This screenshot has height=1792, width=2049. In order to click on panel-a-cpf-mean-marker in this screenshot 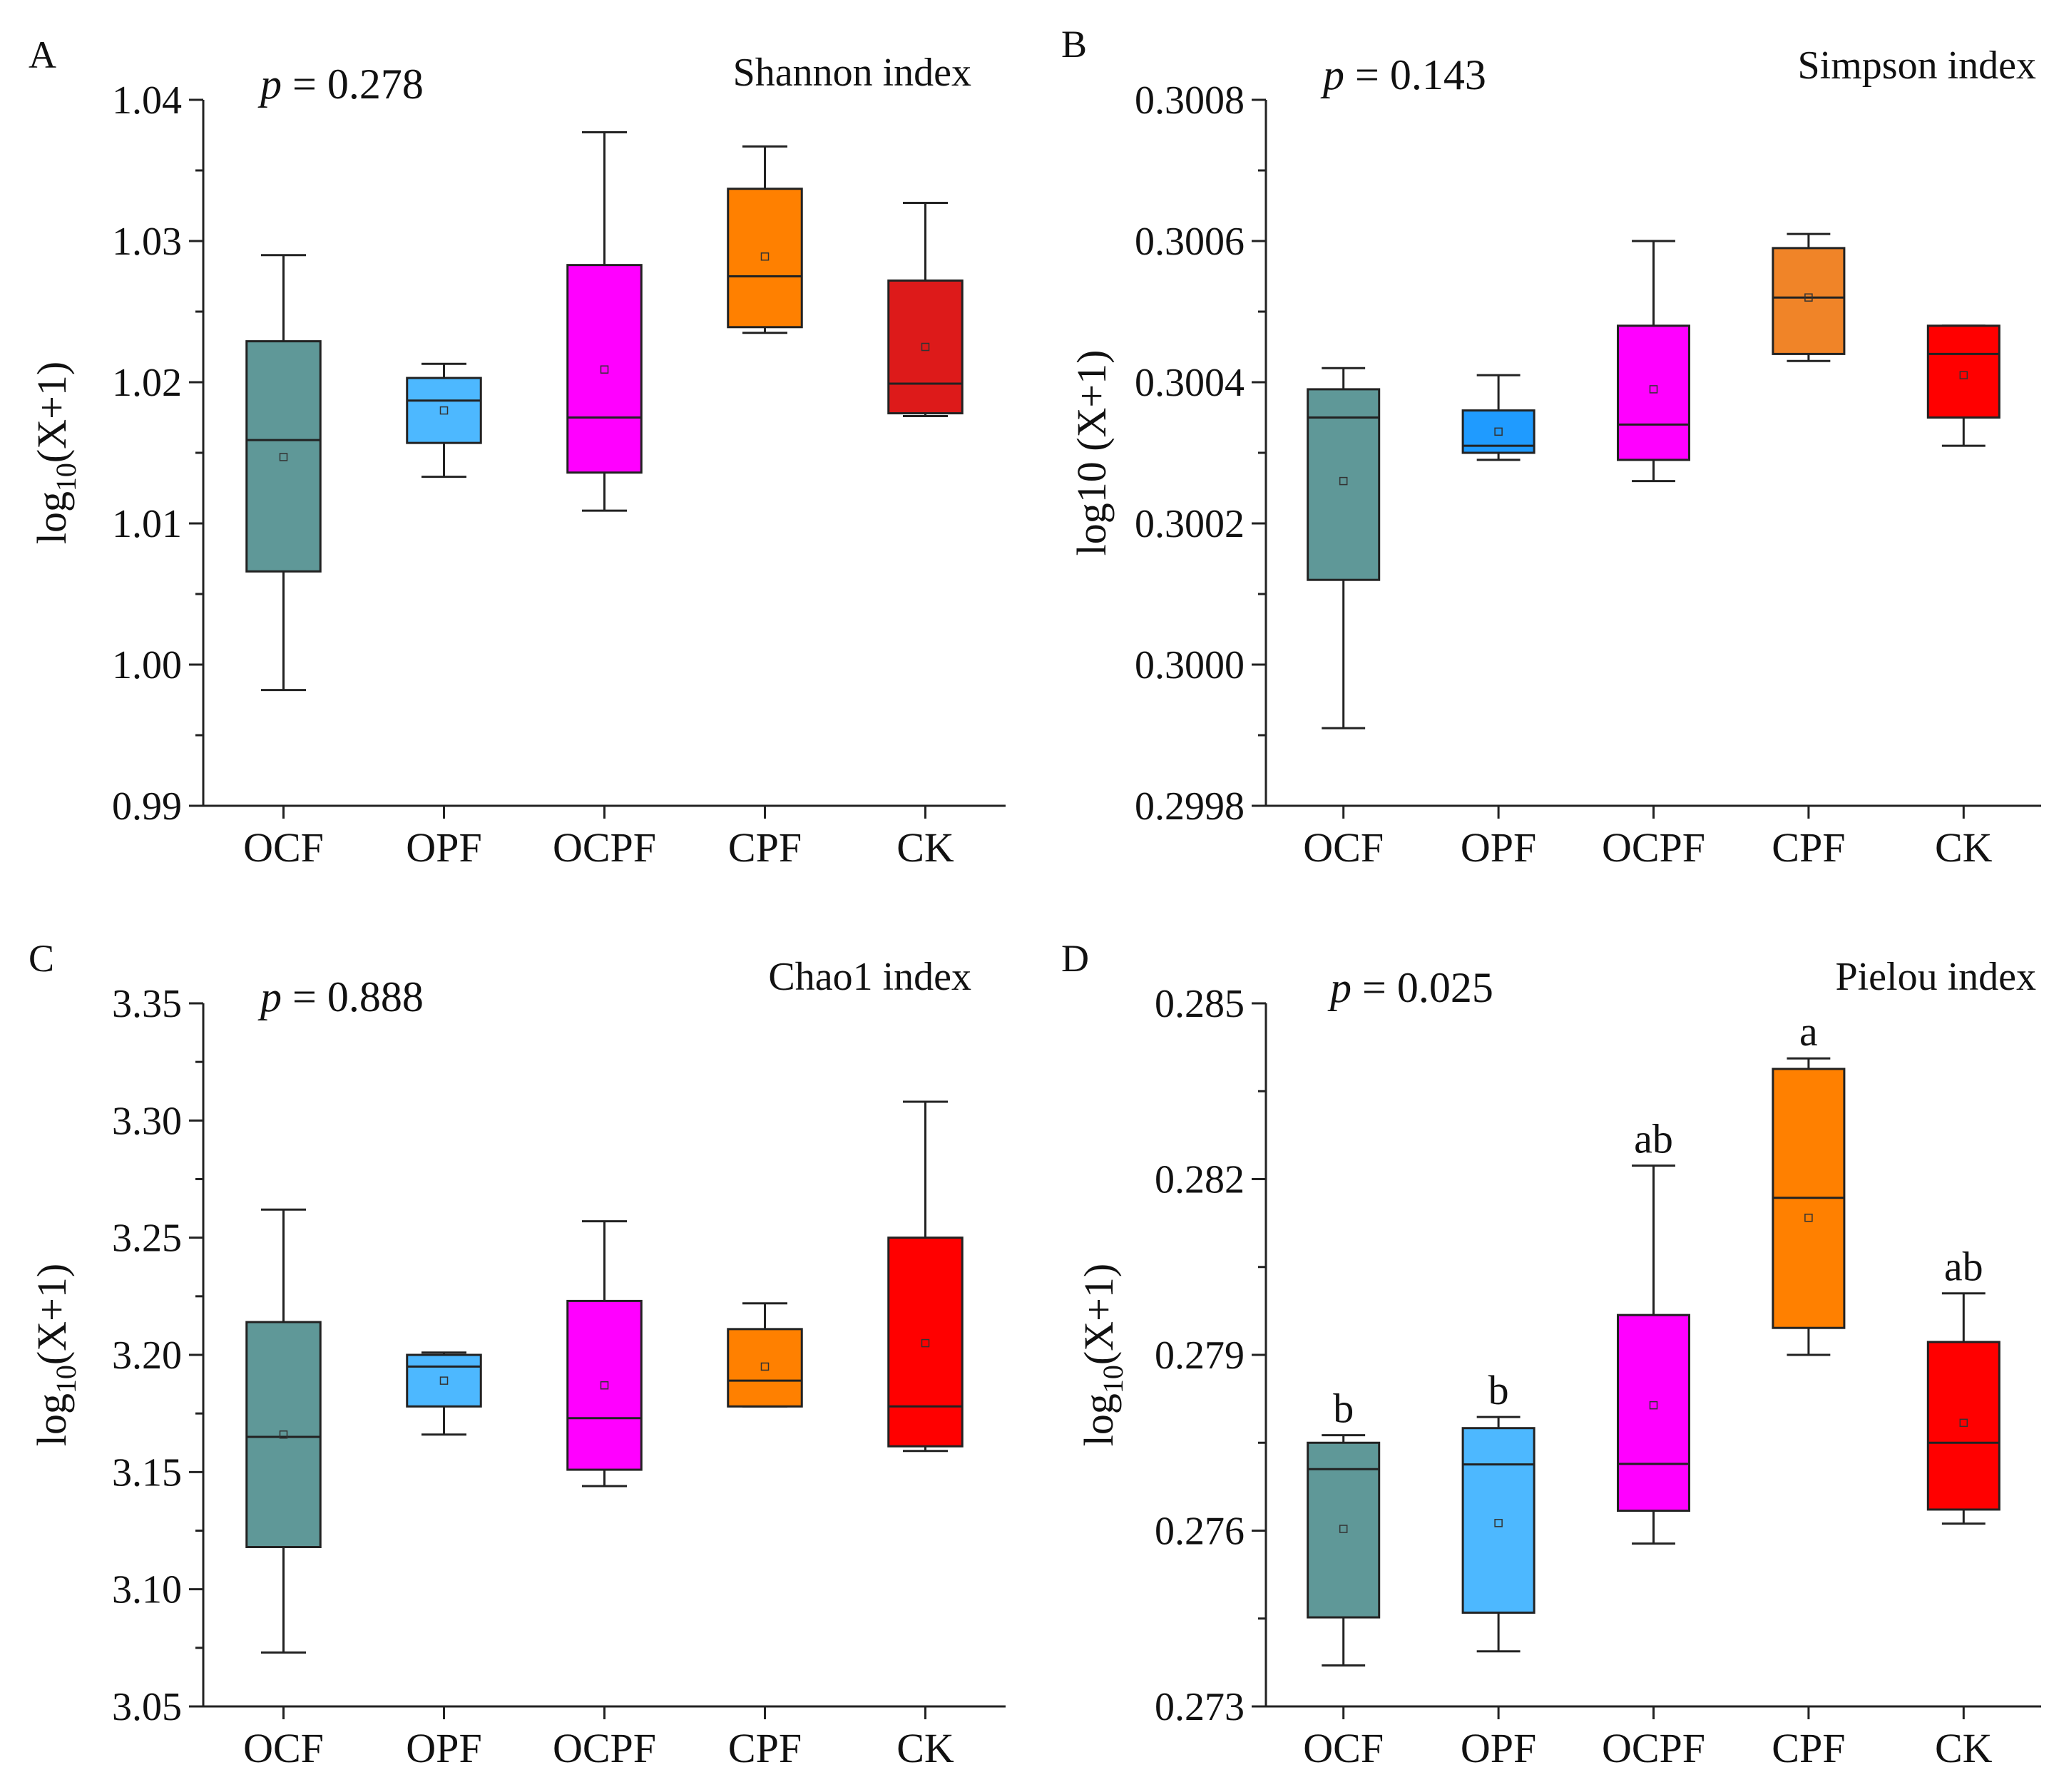, I will do `click(765, 256)`.